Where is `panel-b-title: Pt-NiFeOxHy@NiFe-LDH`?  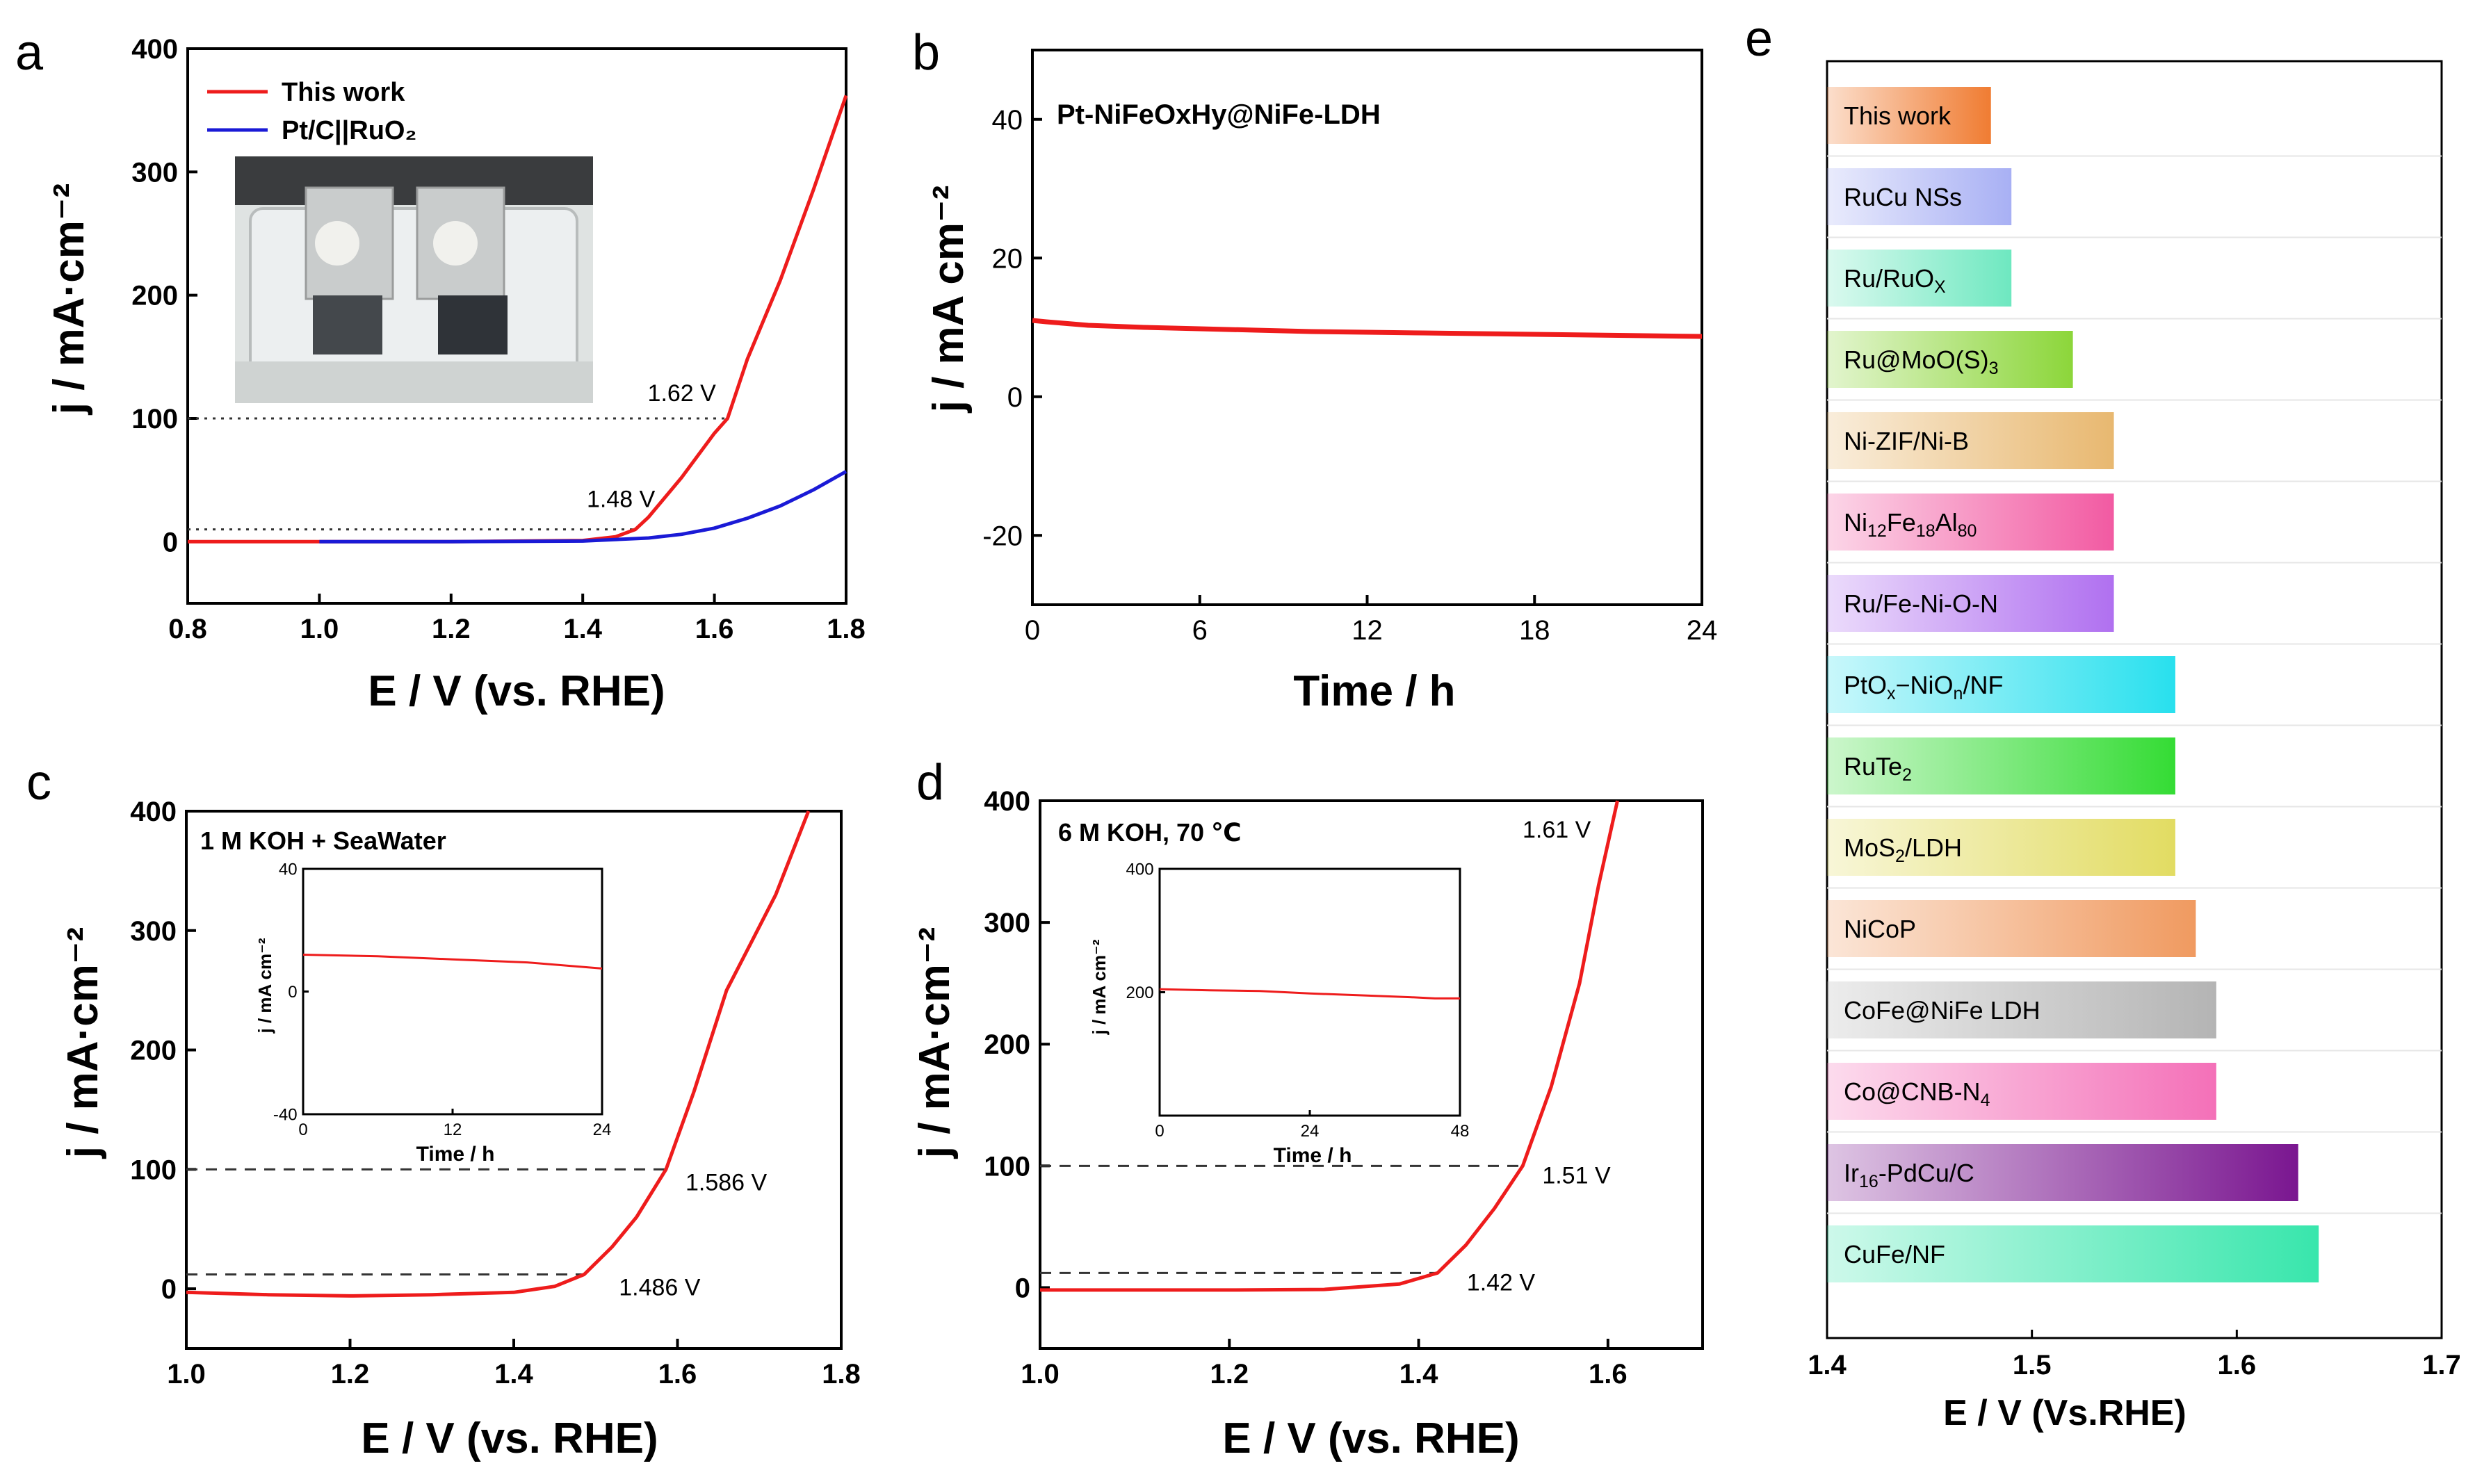
panel-b-title: Pt-NiFeOxHy@NiFe-LDH is located at coordinates (1219, 115).